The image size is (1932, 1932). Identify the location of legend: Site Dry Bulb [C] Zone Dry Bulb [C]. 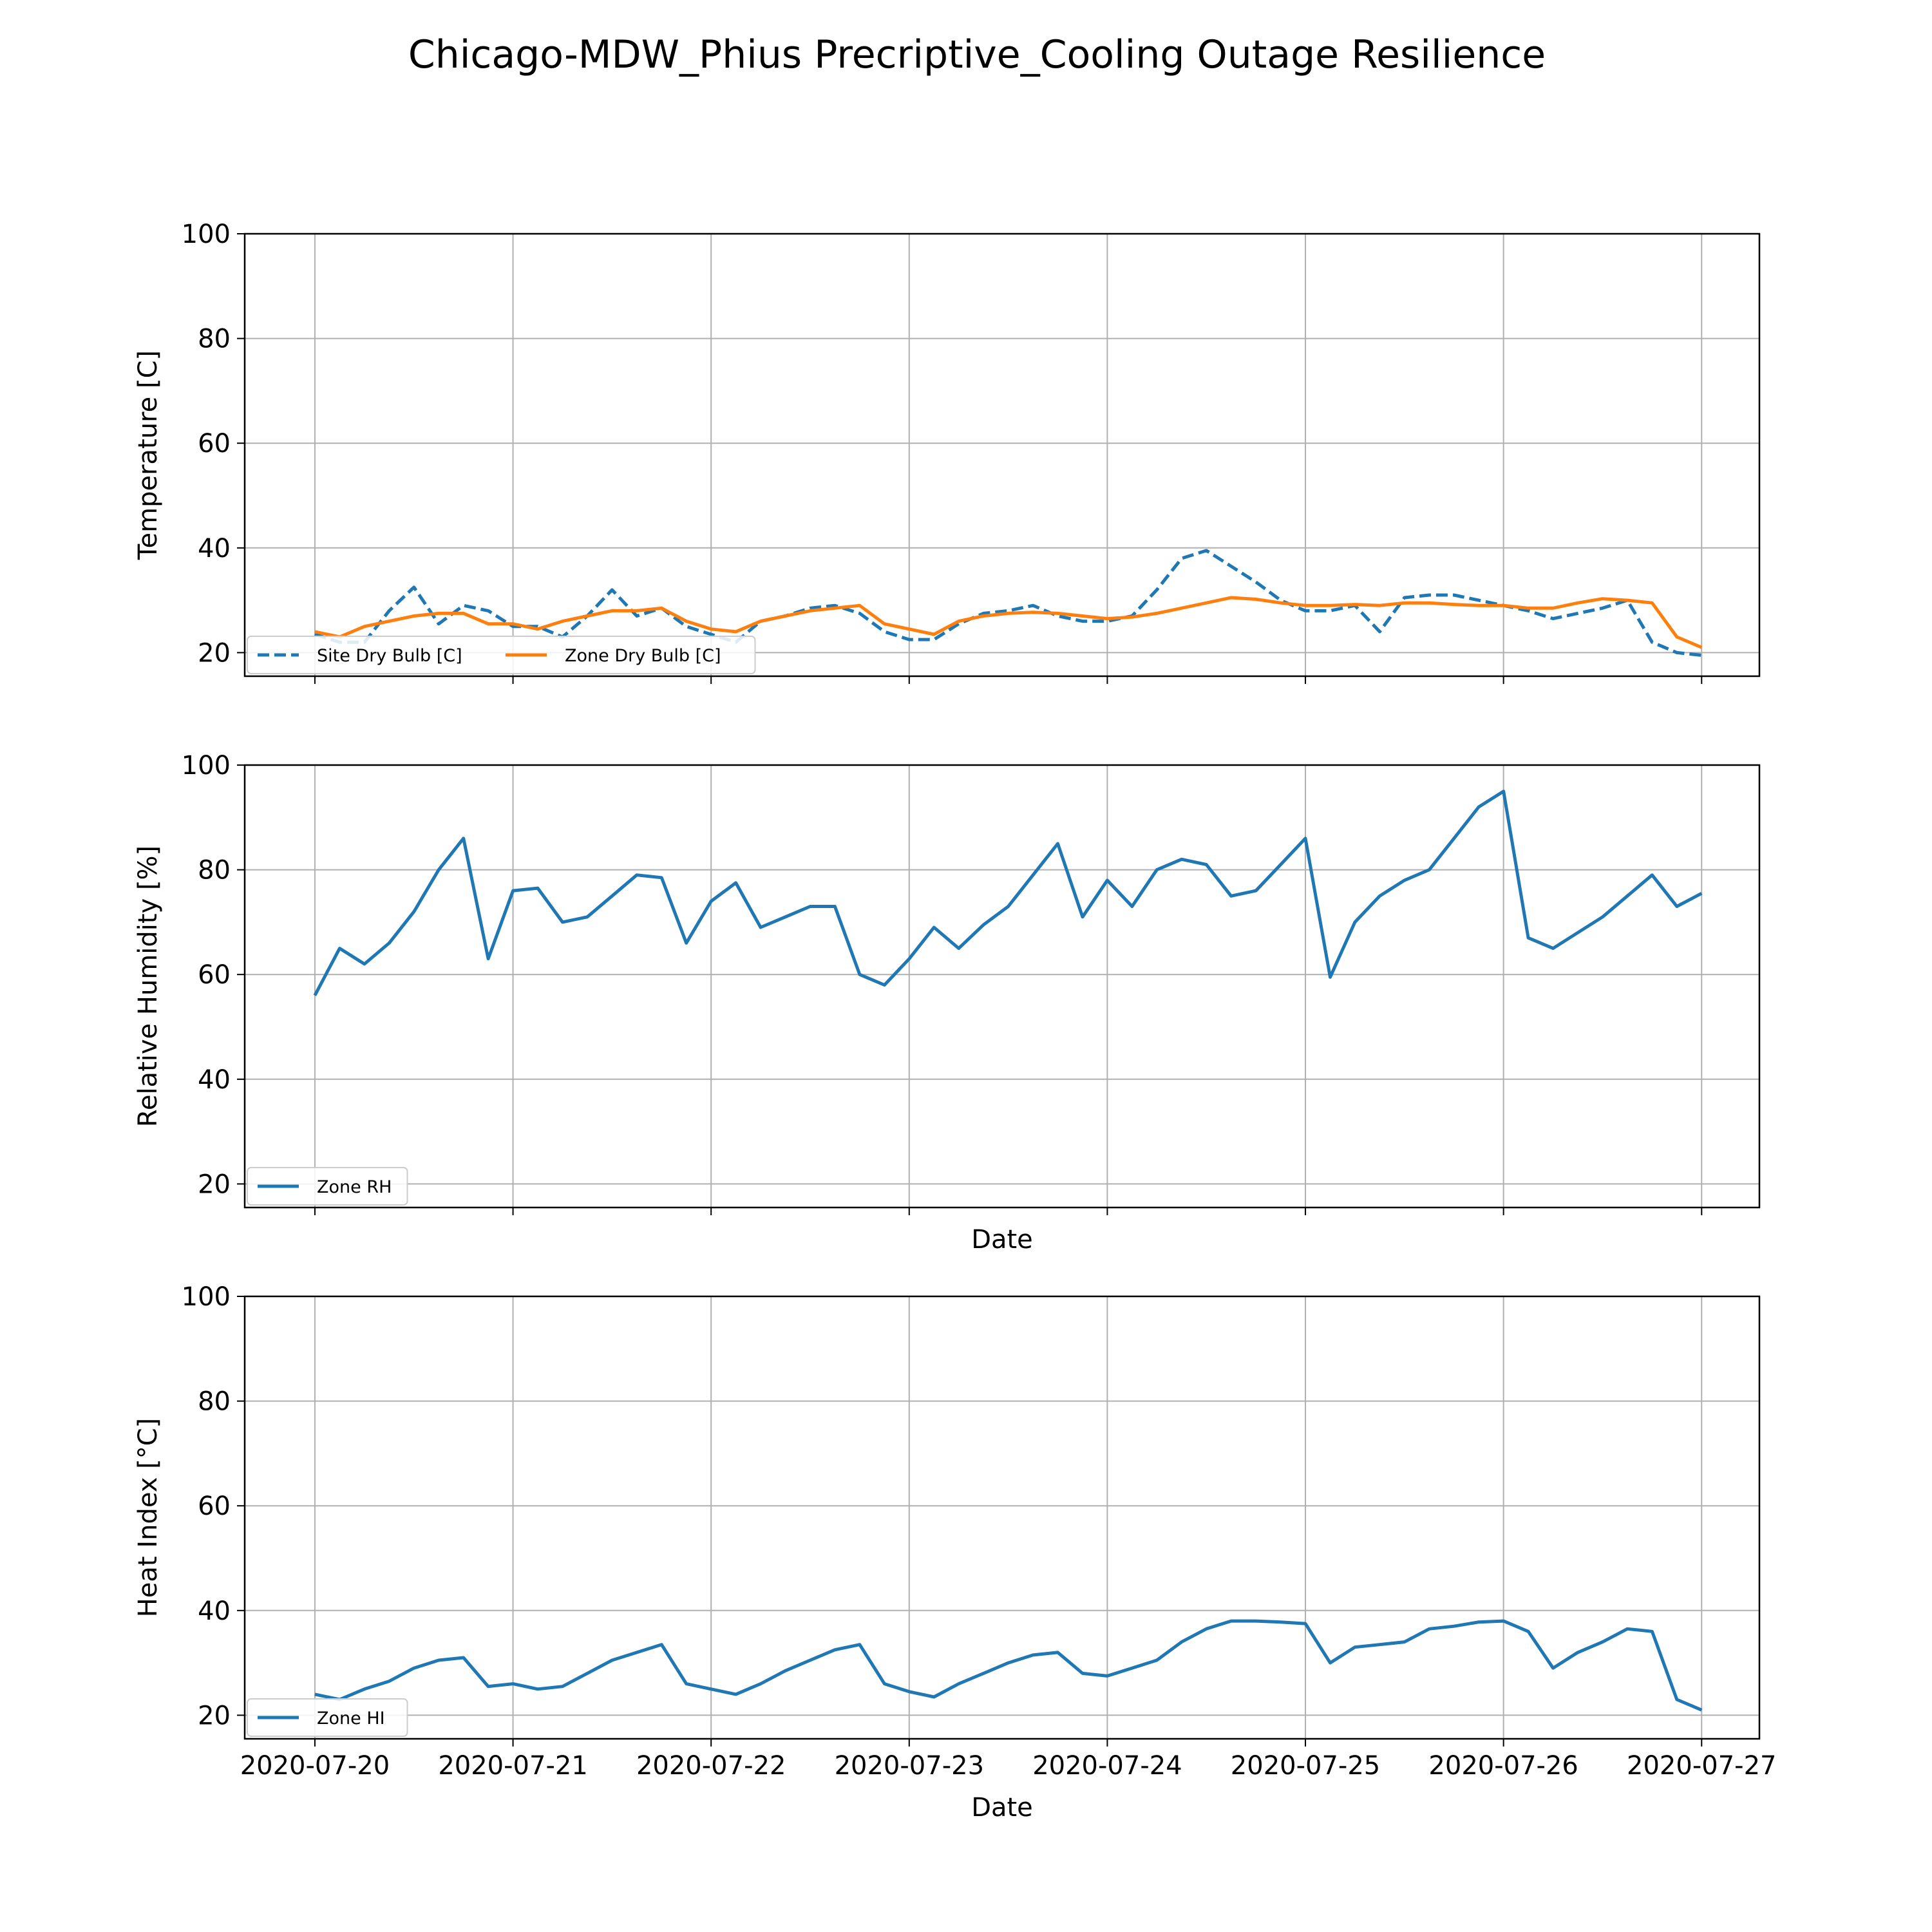
(501, 655).